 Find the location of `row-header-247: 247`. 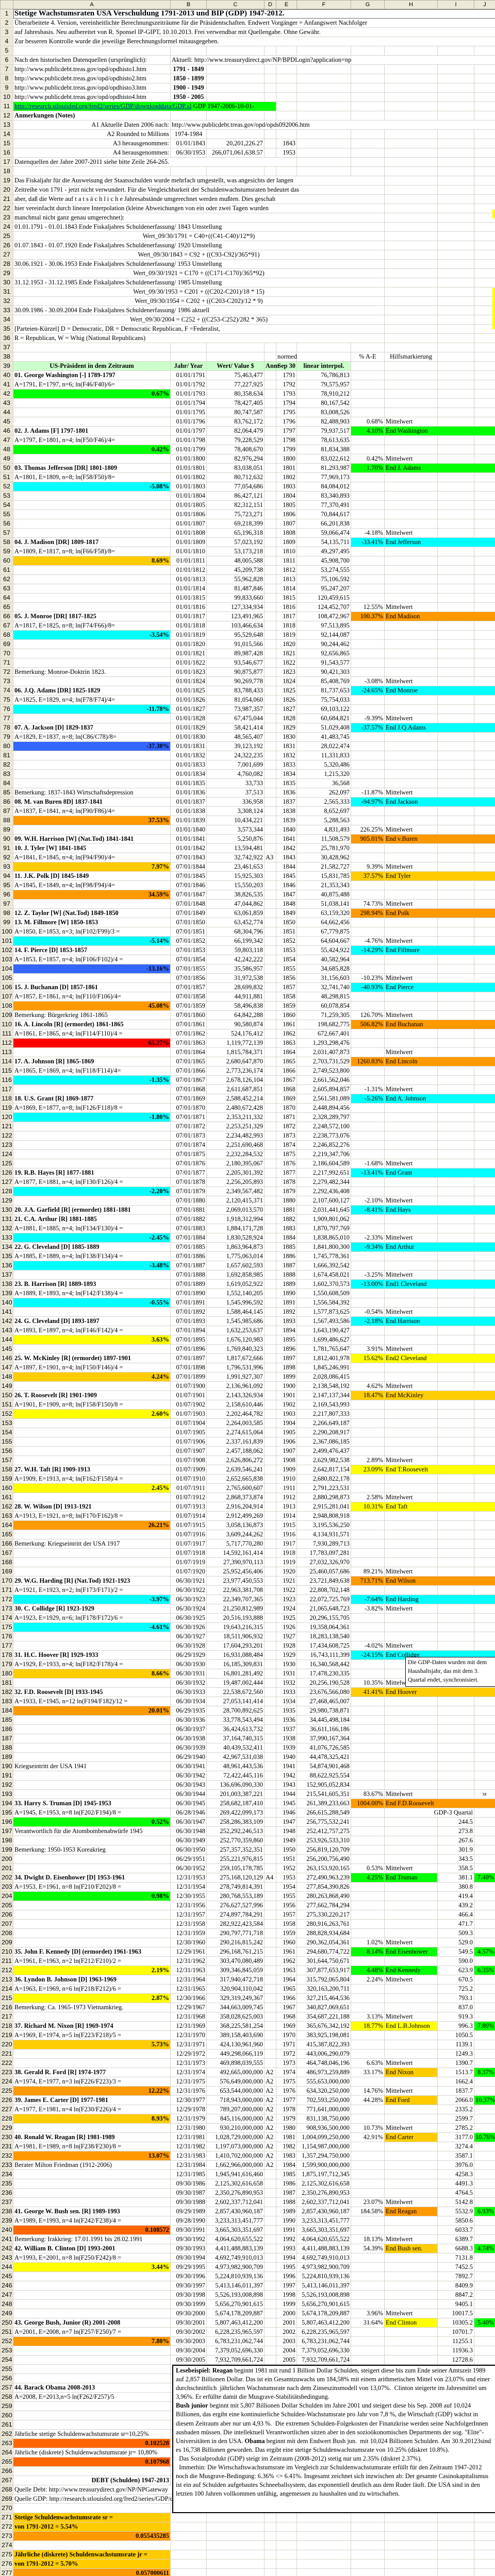

row-header-247: 247 is located at coordinates (7, 2295).